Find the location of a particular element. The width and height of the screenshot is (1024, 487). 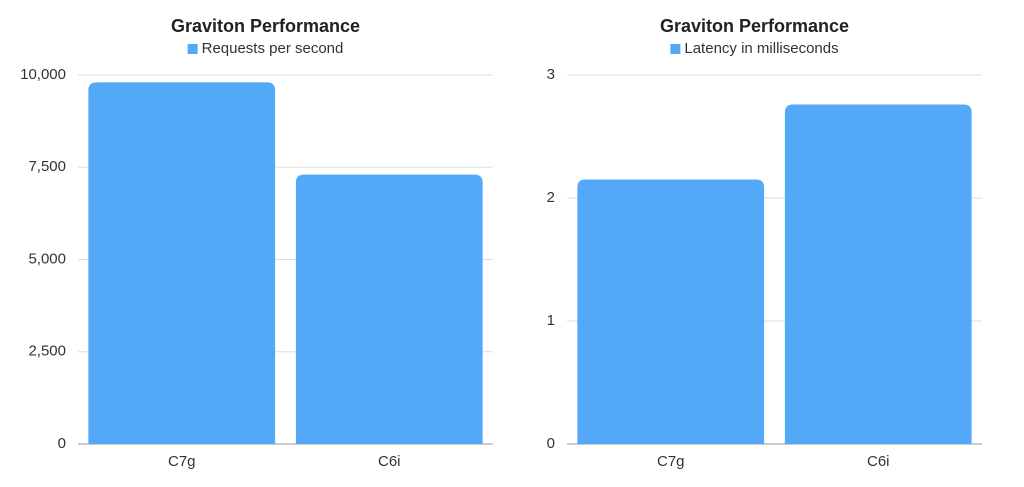

y-tick-label: 3 is located at coordinates (551, 74).